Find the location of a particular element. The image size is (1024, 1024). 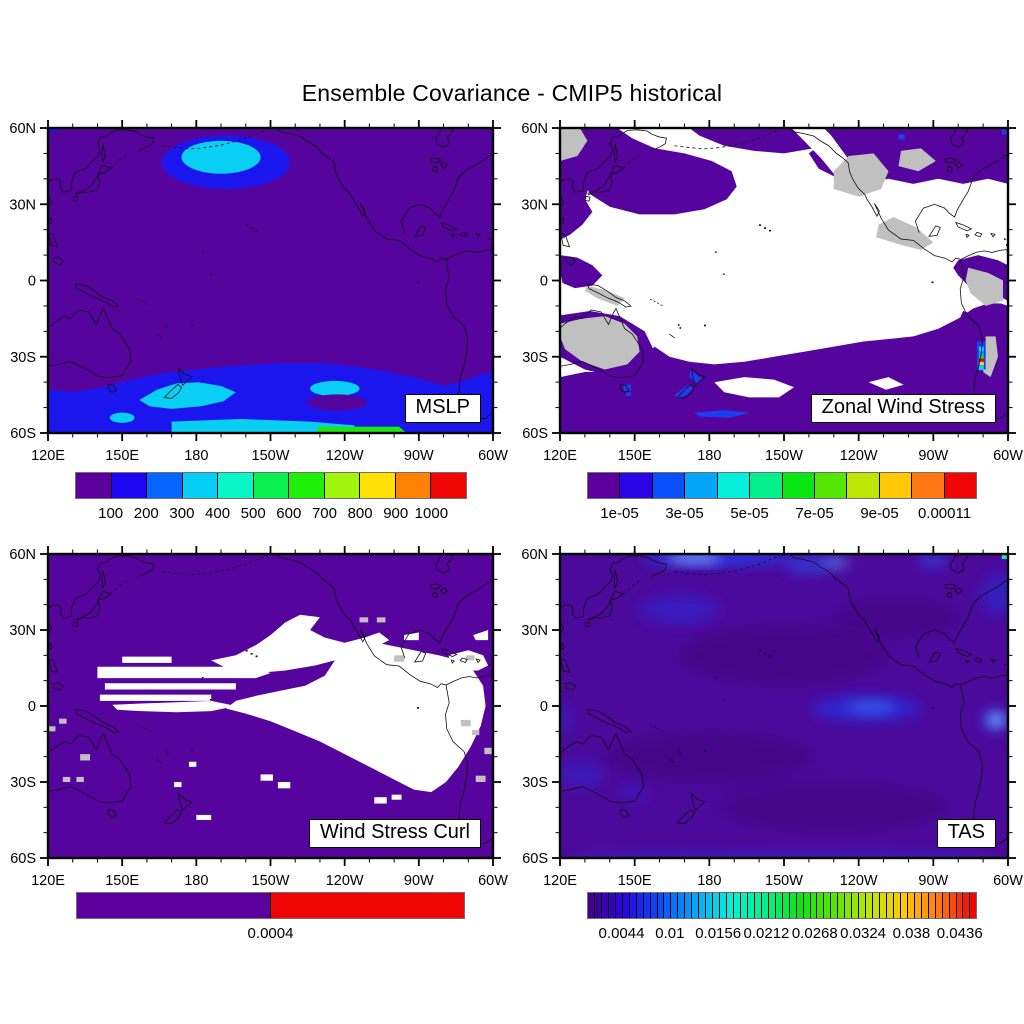

colorbar-tick-label: 0.01 is located at coordinates (670, 933).